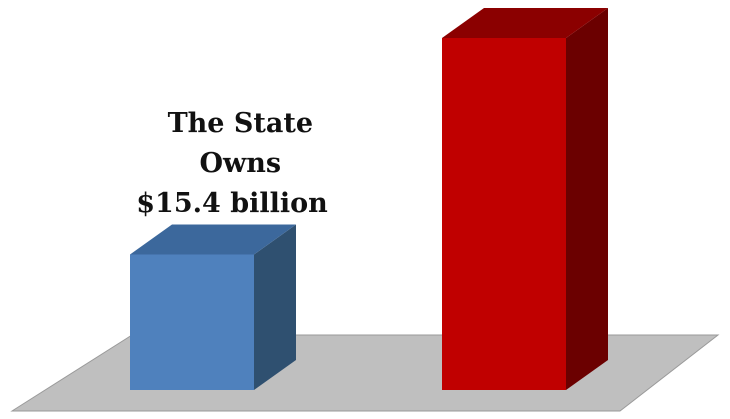  Describe the element at coordinates (213, 239) in the screenshot. I see `bar-1-top` at that location.